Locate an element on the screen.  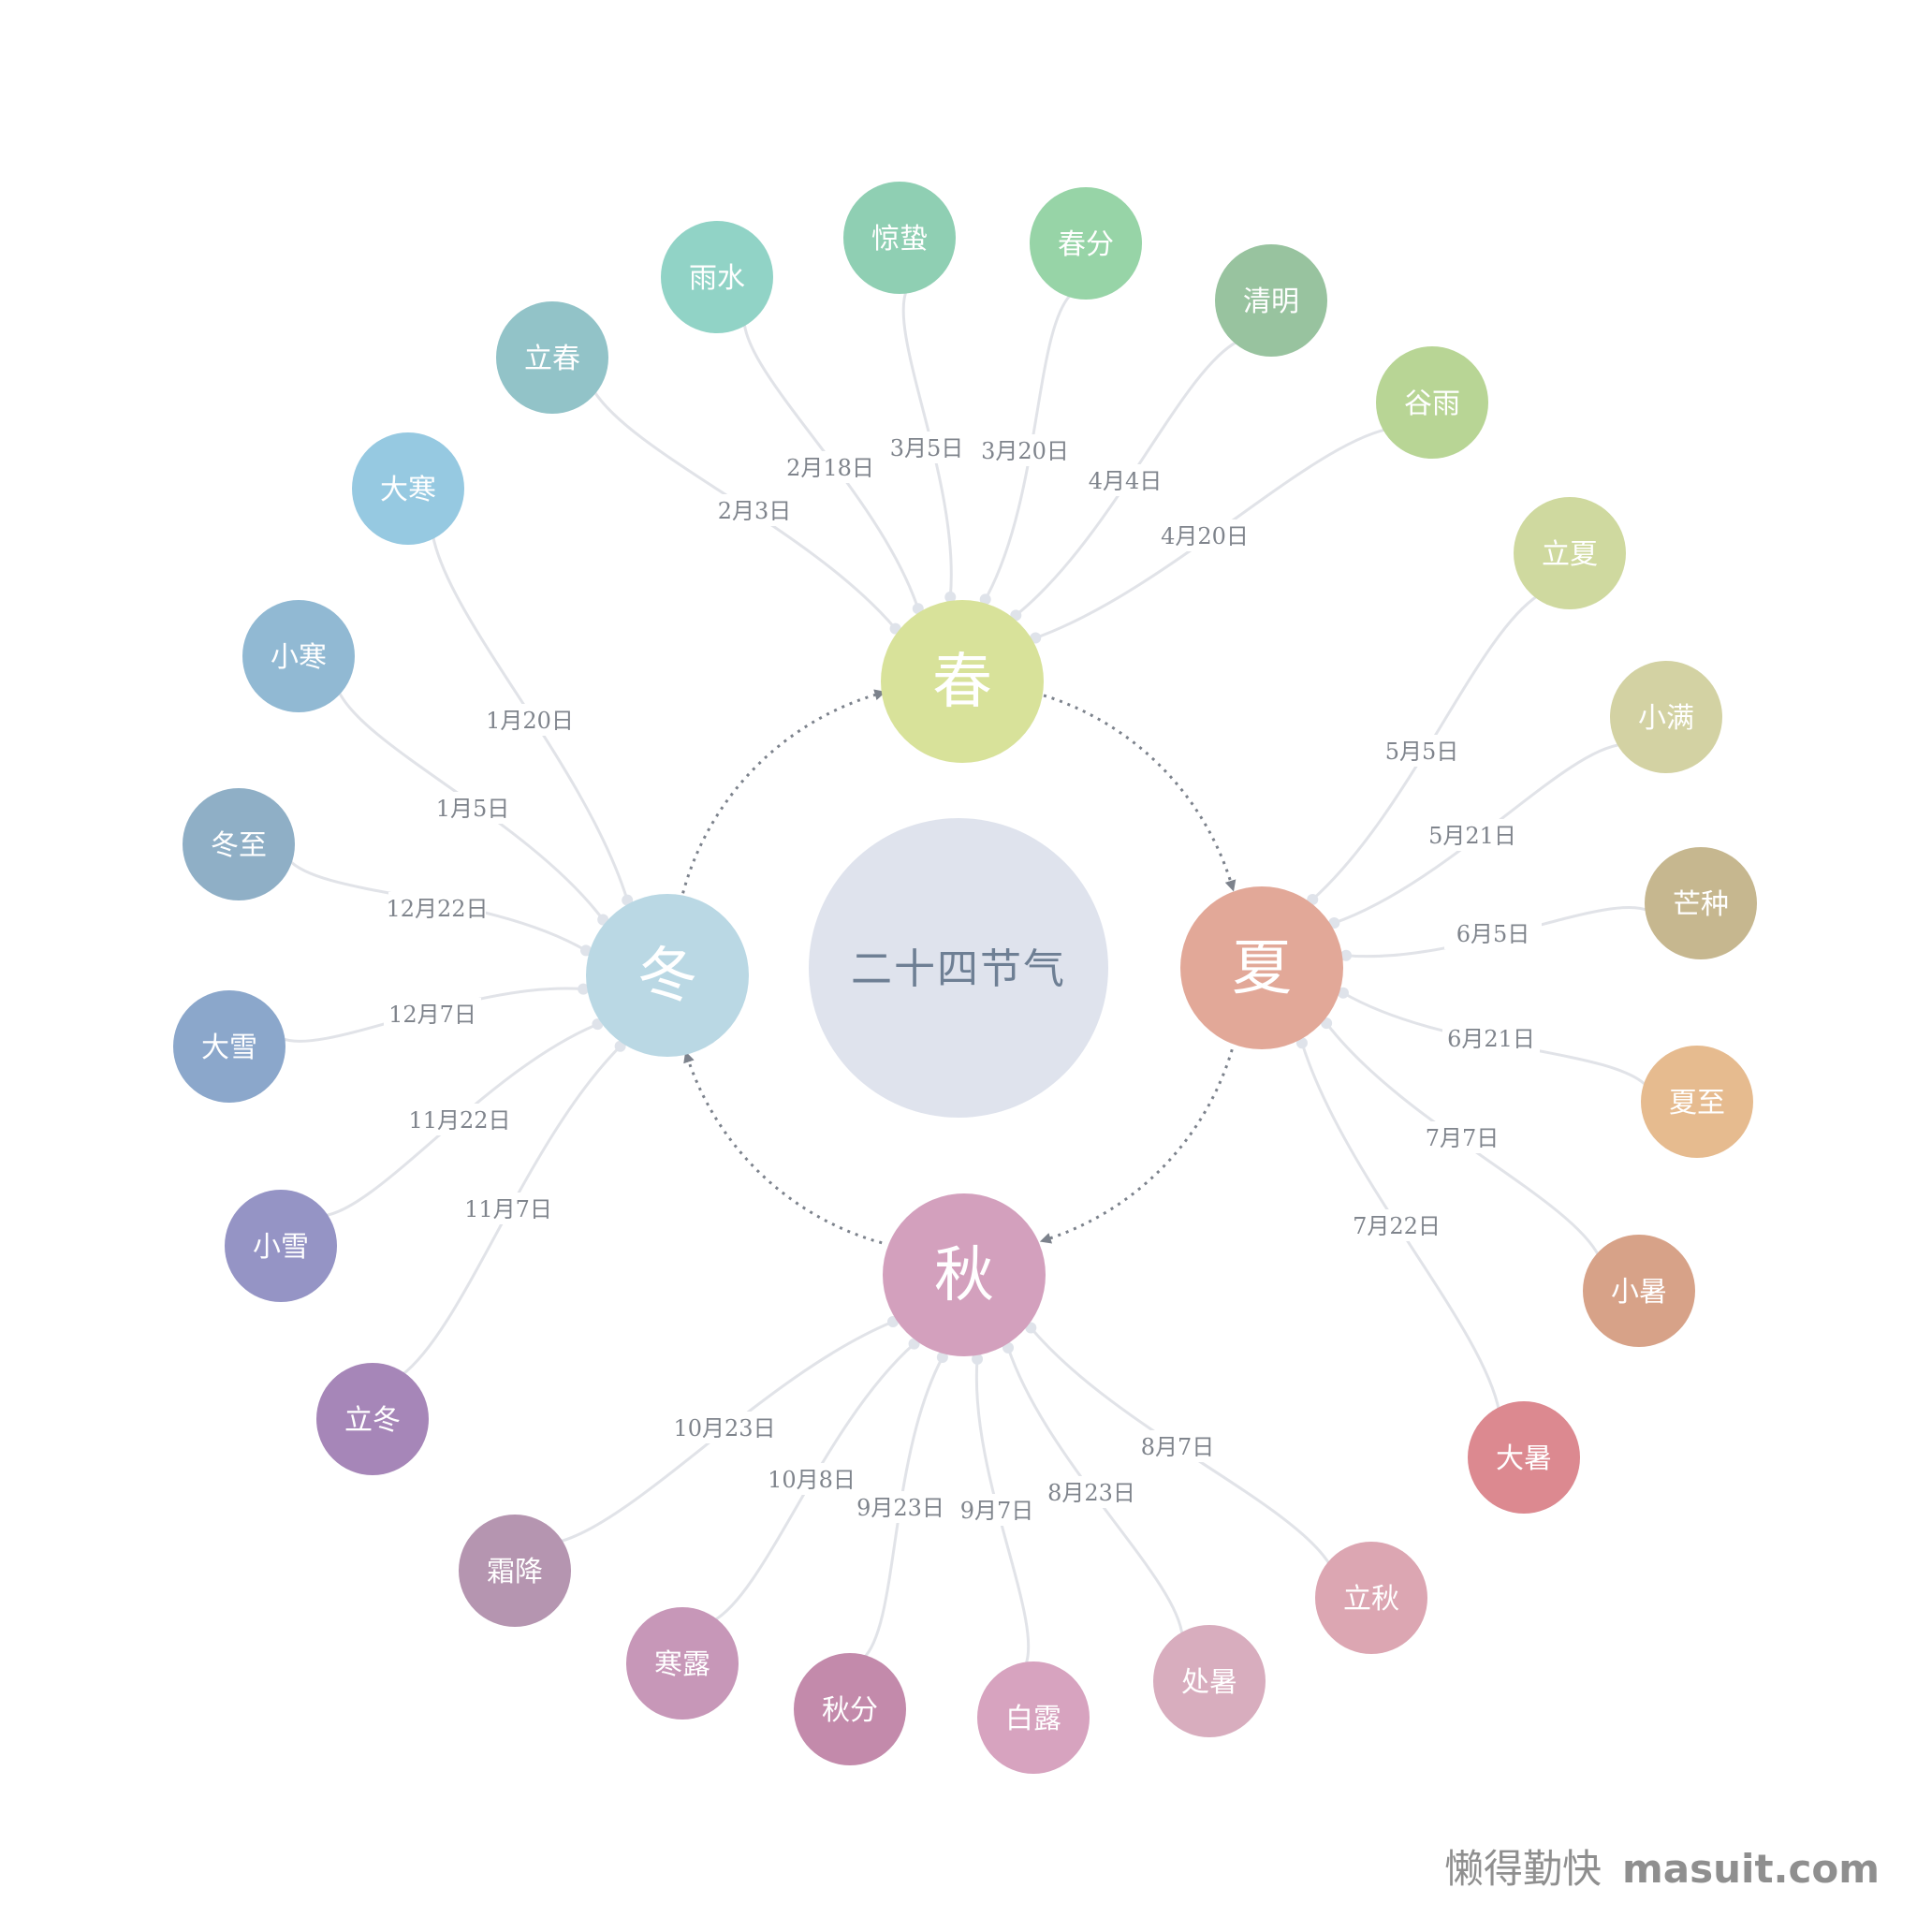
term-label: 雨水 is located at coordinates (717, 278).